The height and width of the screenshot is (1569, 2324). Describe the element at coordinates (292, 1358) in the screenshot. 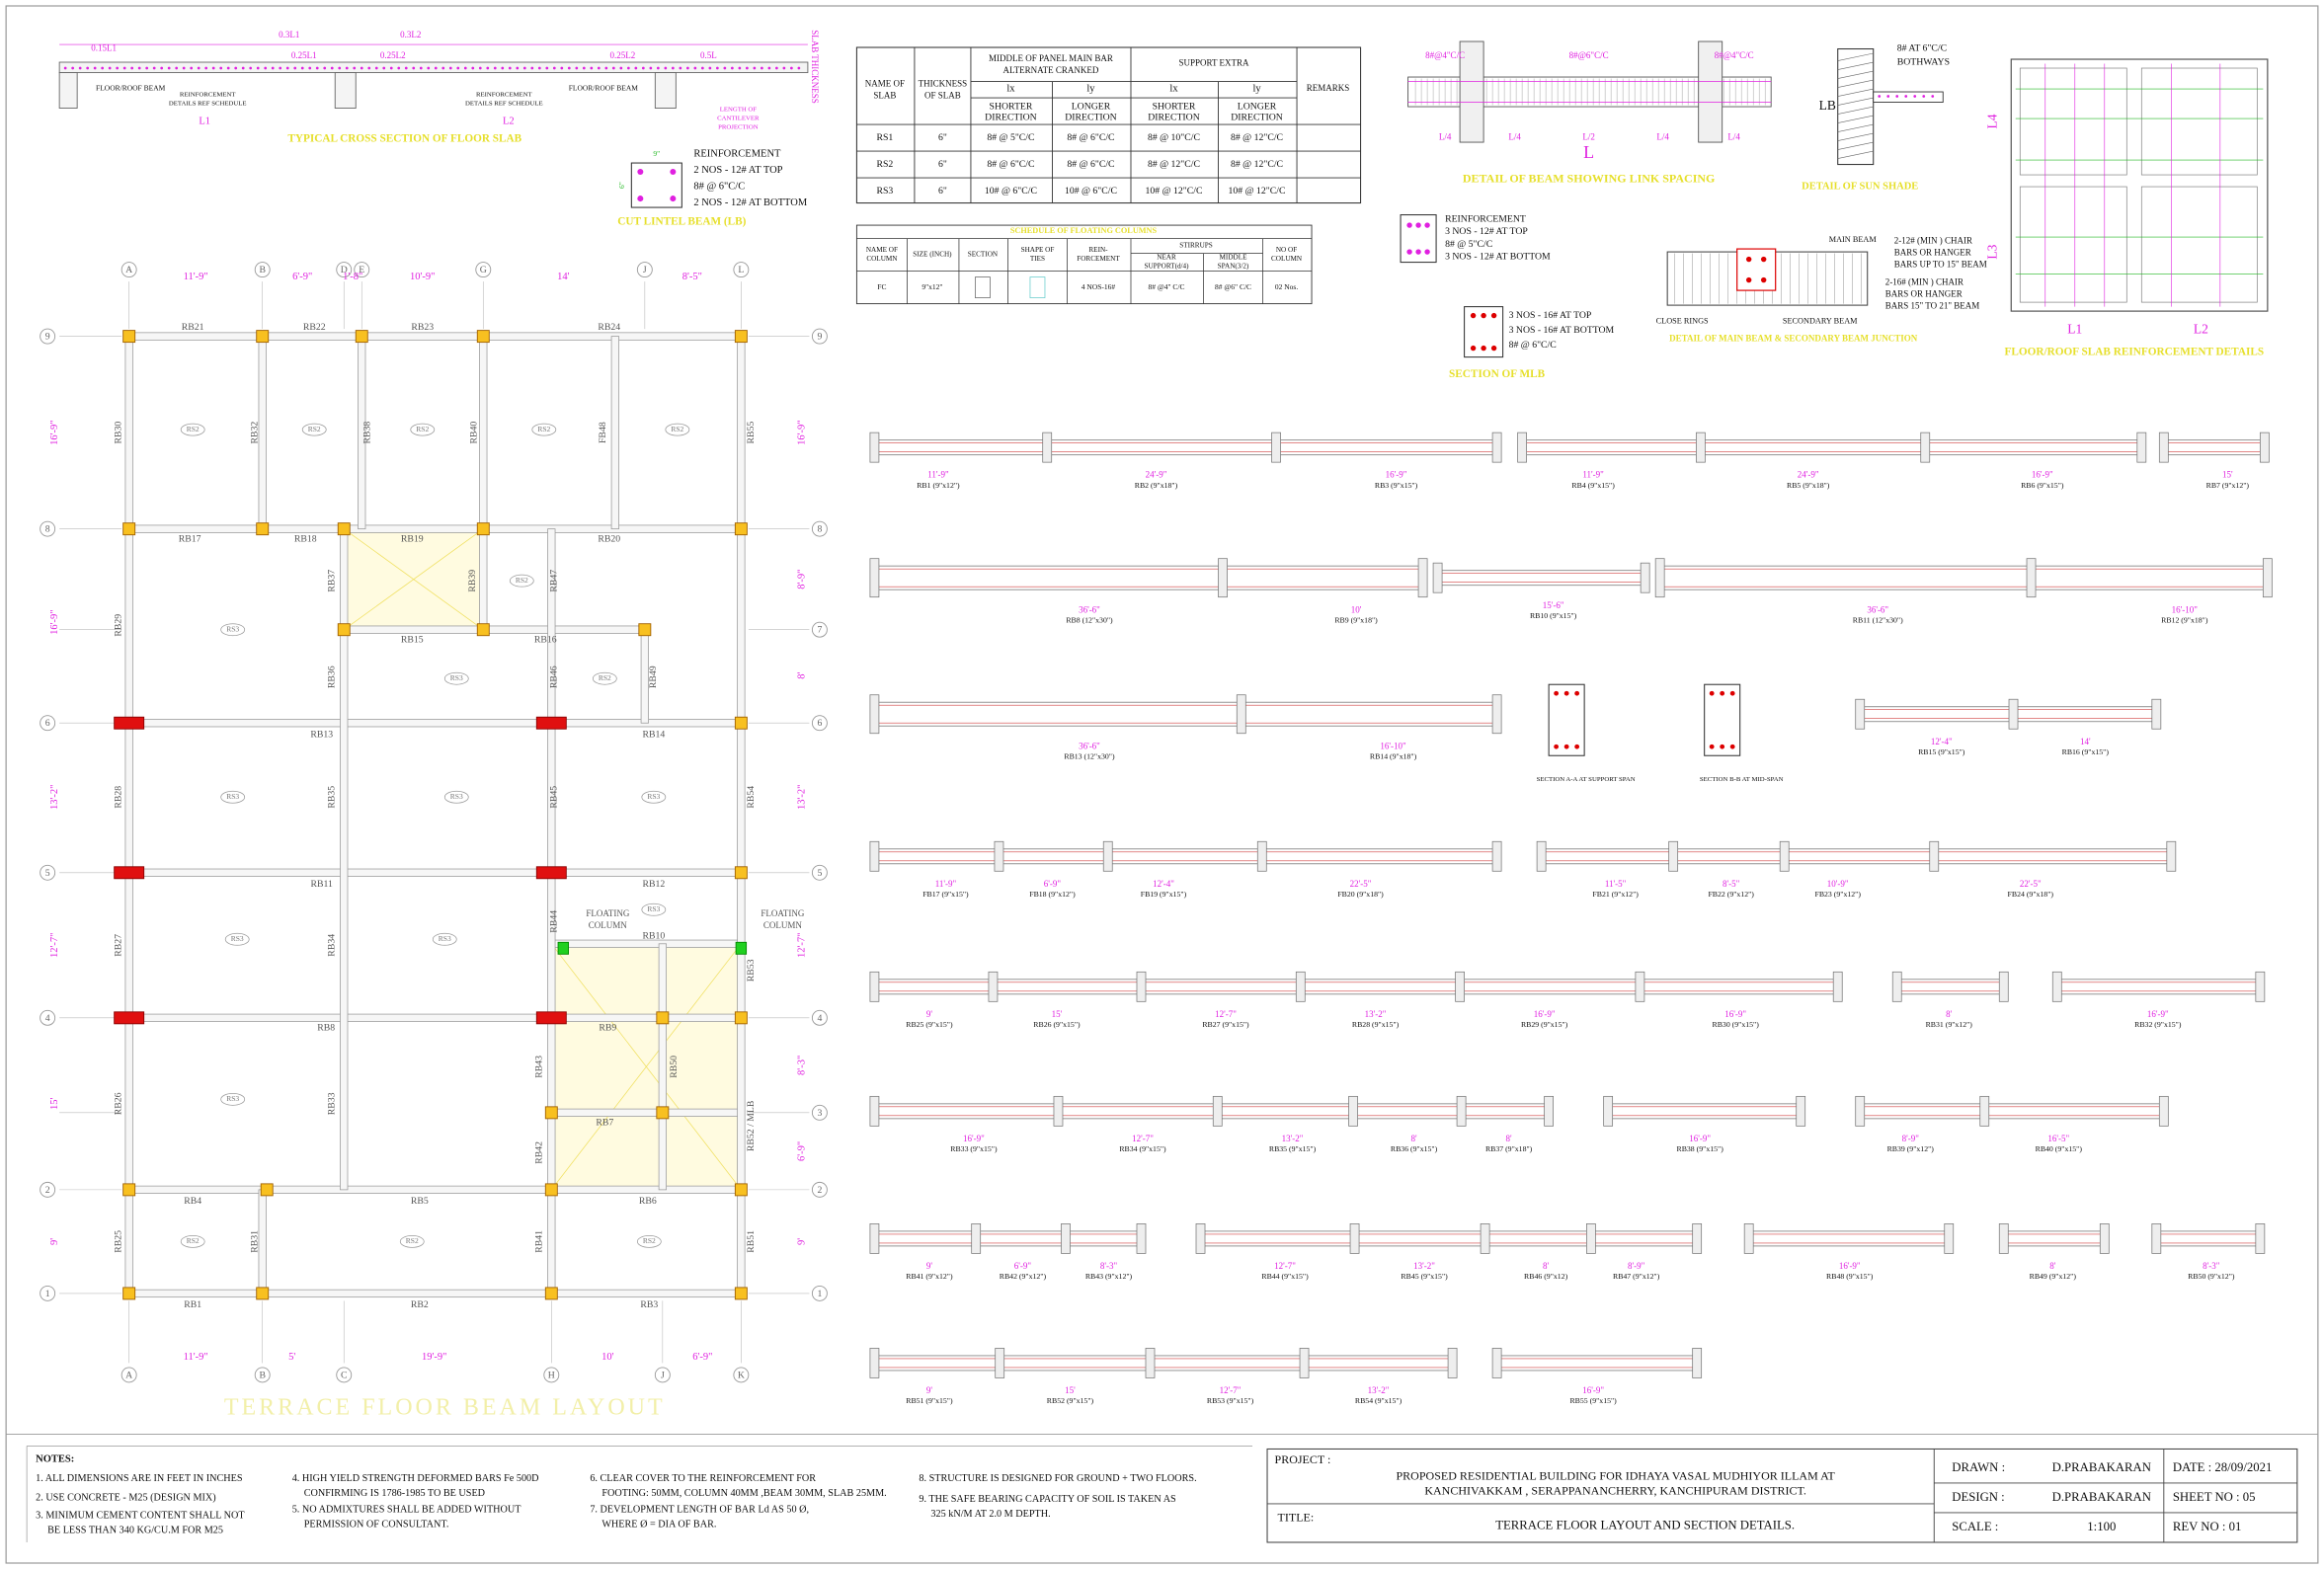

I see `label: 5'` at that location.